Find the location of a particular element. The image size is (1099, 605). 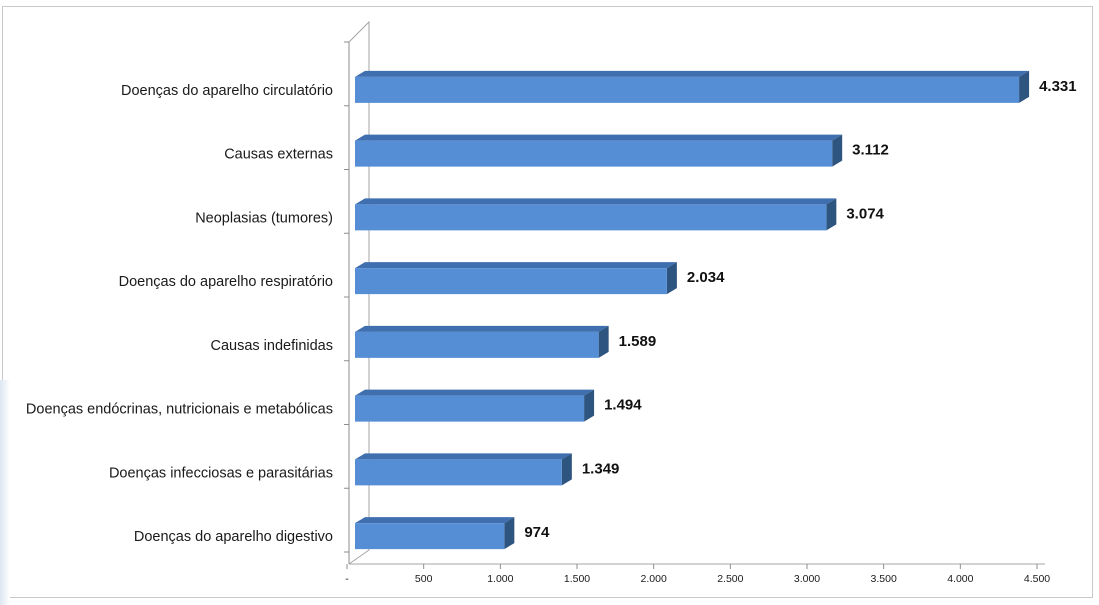

category-label: Doenças do aparelho digestivo is located at coordinates (233, 537).